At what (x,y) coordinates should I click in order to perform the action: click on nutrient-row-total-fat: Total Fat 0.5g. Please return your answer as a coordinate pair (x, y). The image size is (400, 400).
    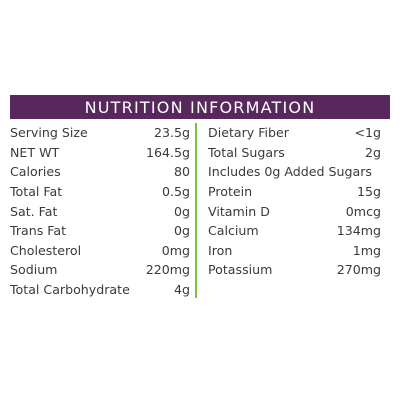
    Looking at the image, I should click on (100, 192).